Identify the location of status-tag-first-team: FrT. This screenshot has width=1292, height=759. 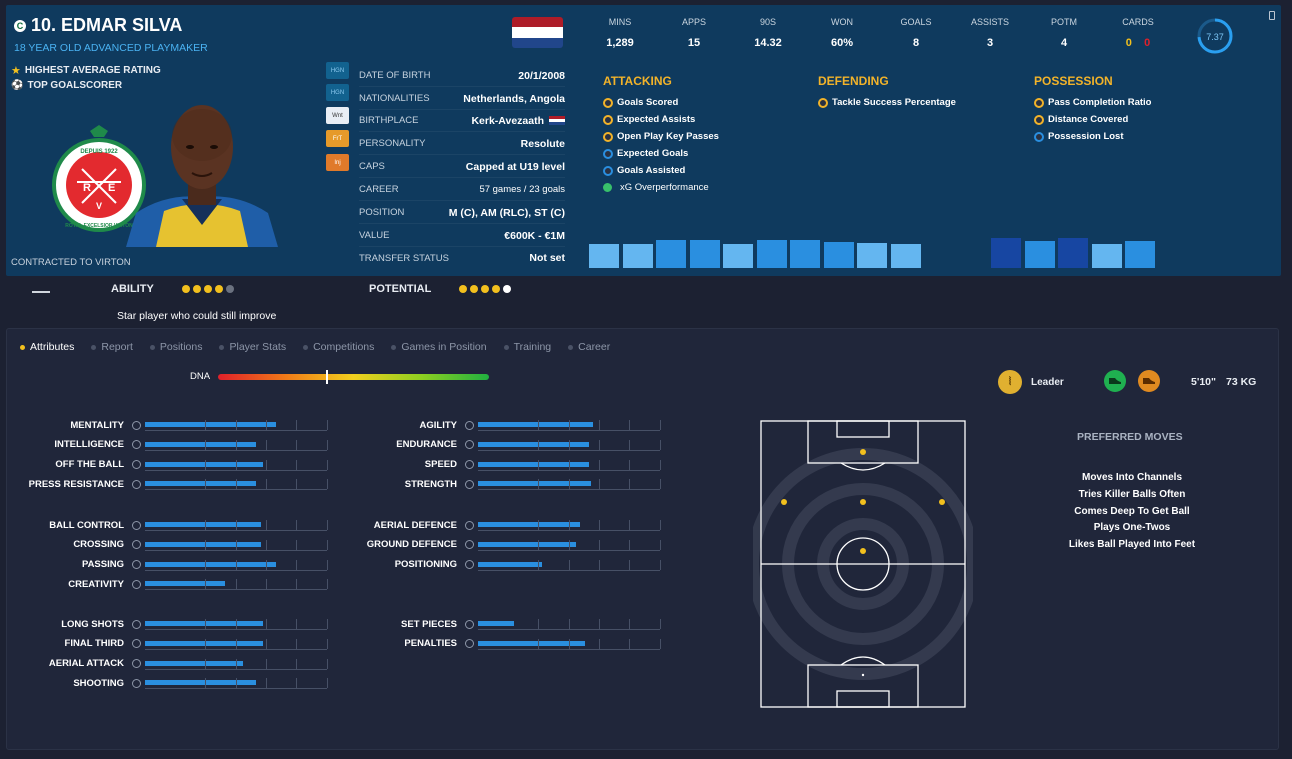
(337, 138).